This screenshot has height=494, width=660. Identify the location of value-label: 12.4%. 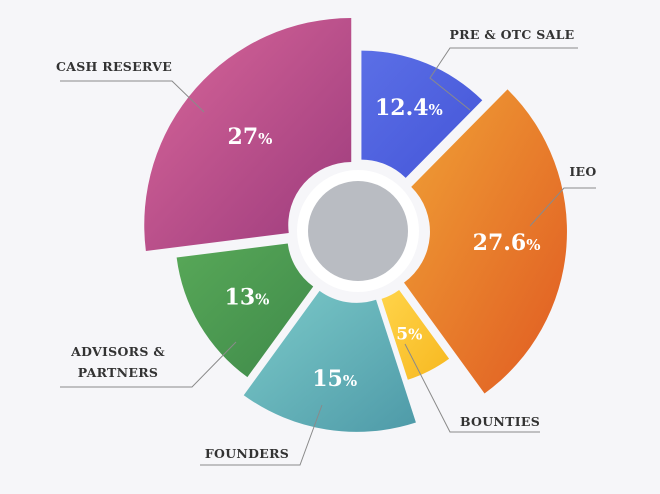
(409, 108).